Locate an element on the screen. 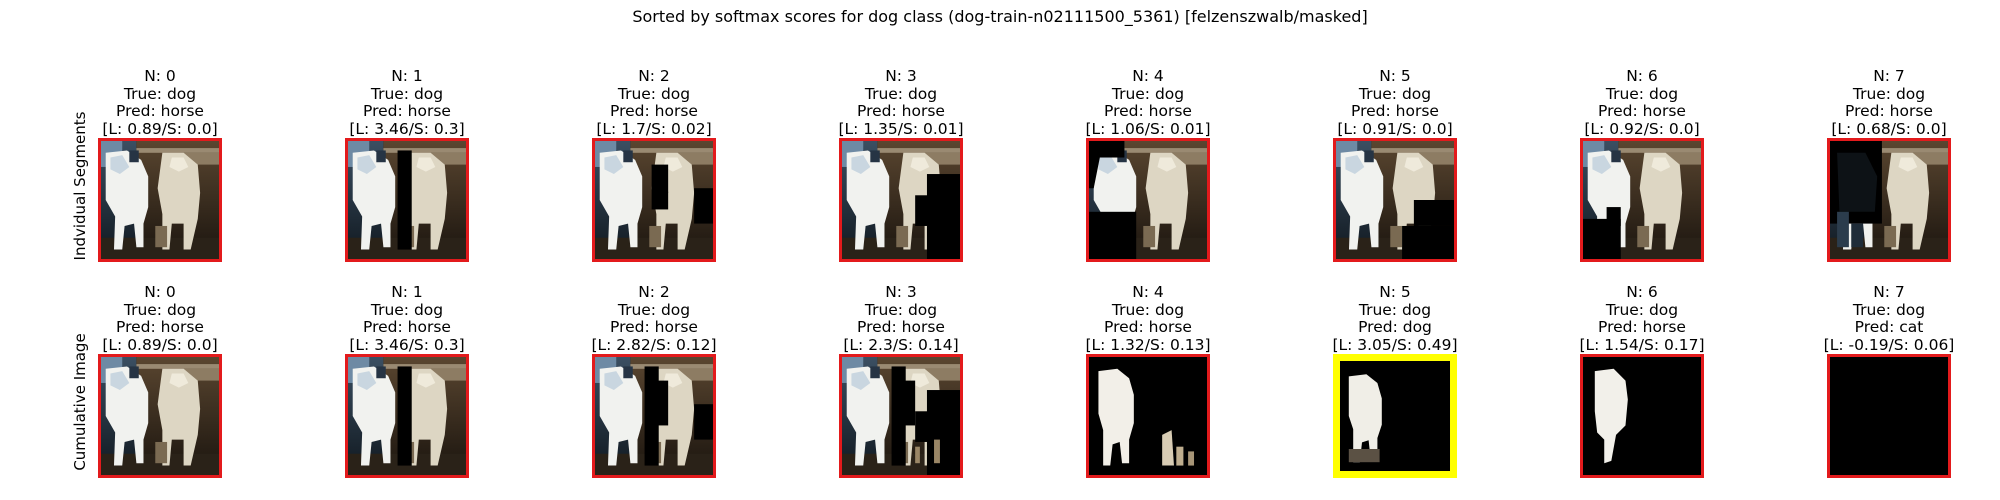 Image resolution: width=2000 pixels, height=500 pixels. predicted-label: Pred: cat is located at coordinates (1889, 327).